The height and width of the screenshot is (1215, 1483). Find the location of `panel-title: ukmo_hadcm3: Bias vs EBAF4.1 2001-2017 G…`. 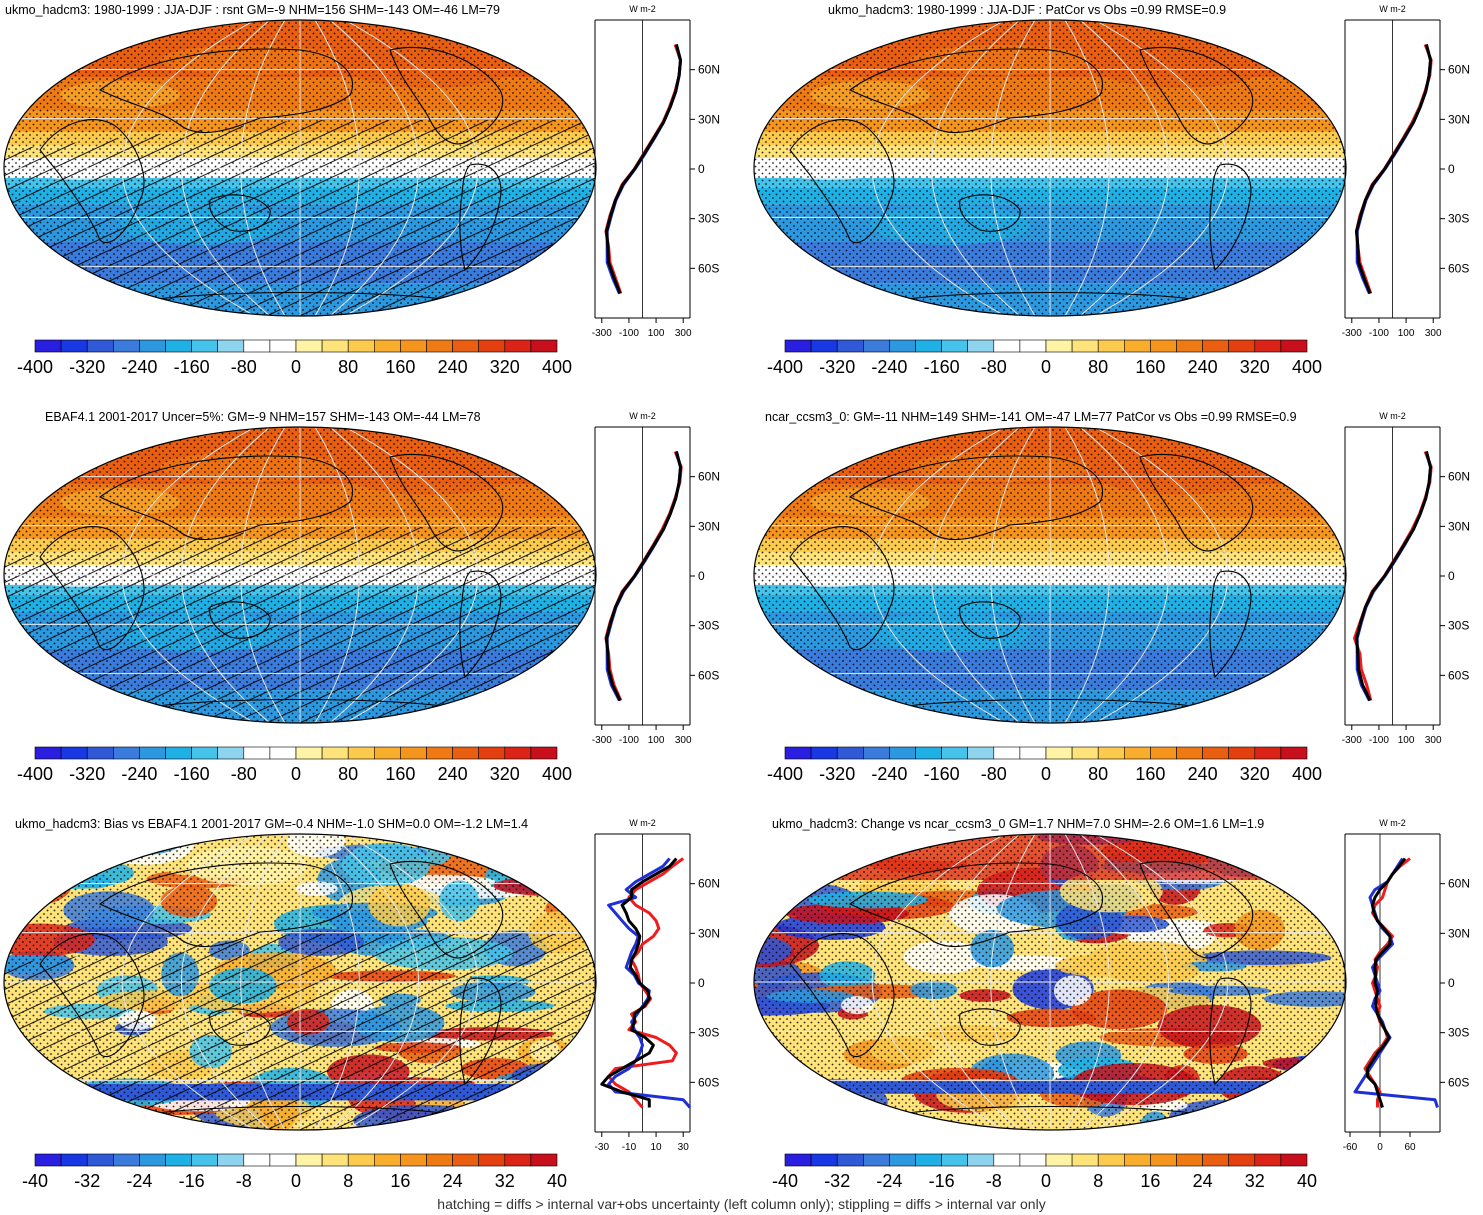

panel-title: ukmo_hadcm3: Bias vs EBAF4.1 2001-2017 G… is located at coordinates (272, 824).